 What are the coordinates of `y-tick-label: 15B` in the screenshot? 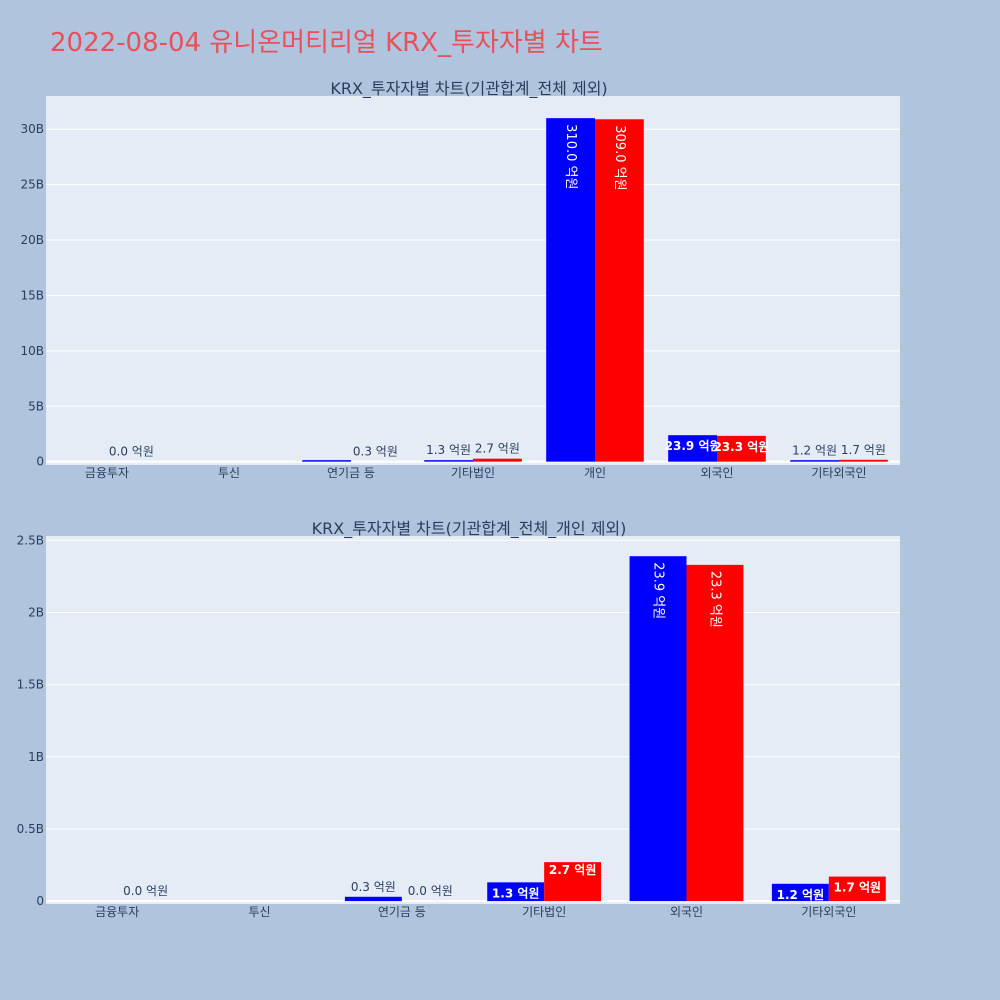 It's located at (32, 295).